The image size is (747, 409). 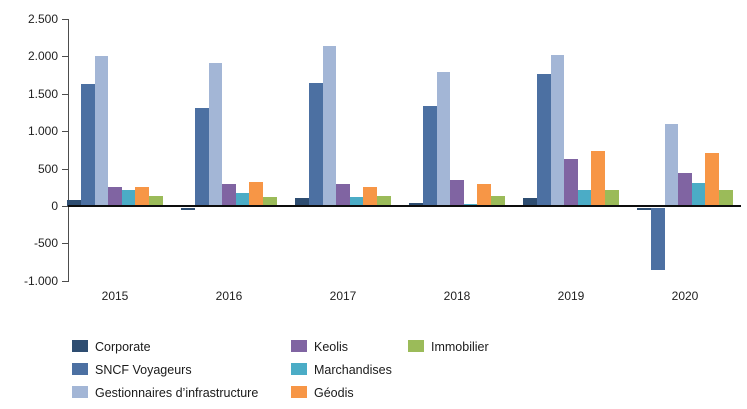 I want to click on y-tick-label: 2.500, so click(x=42, y=19).